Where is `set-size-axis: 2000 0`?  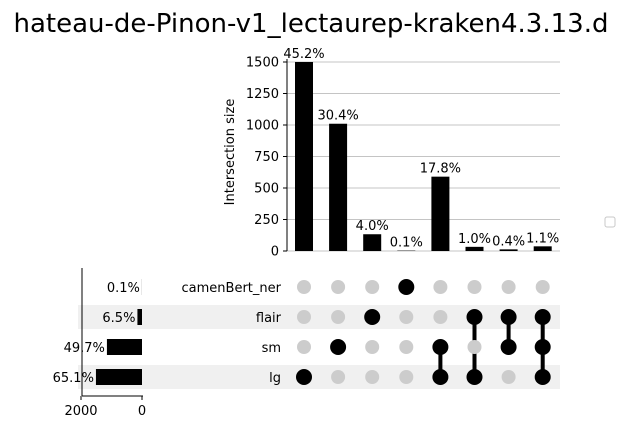
set-size-axis: 2000 0 is located at coordinates (105, 343).